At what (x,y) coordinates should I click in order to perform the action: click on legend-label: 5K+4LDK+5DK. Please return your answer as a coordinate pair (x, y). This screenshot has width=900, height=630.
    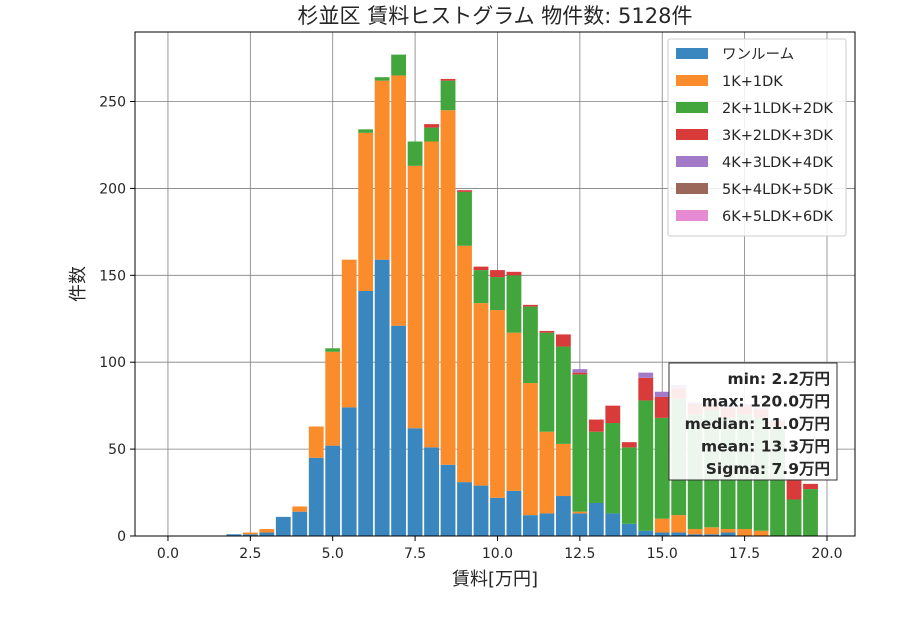
    Looking at the image, I should click on (777, 190).